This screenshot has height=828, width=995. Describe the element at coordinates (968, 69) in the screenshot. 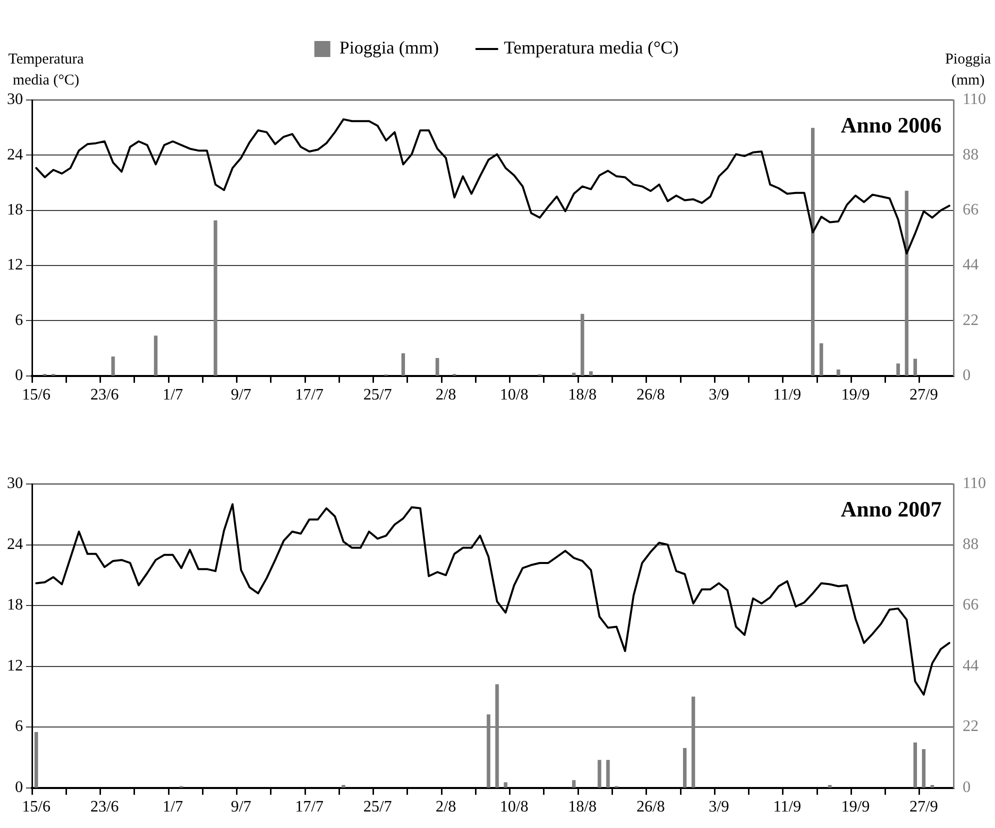

I see `y2-axis-title: Pioggia (mm)` at that location.